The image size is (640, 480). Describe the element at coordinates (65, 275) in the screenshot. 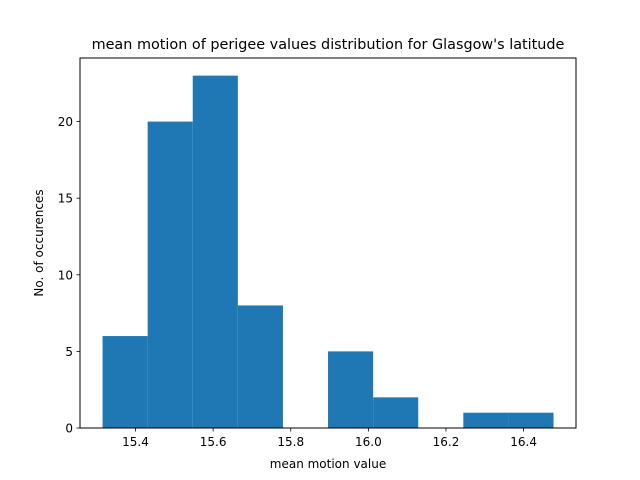

I see `y-tick-label: 10` at that location.